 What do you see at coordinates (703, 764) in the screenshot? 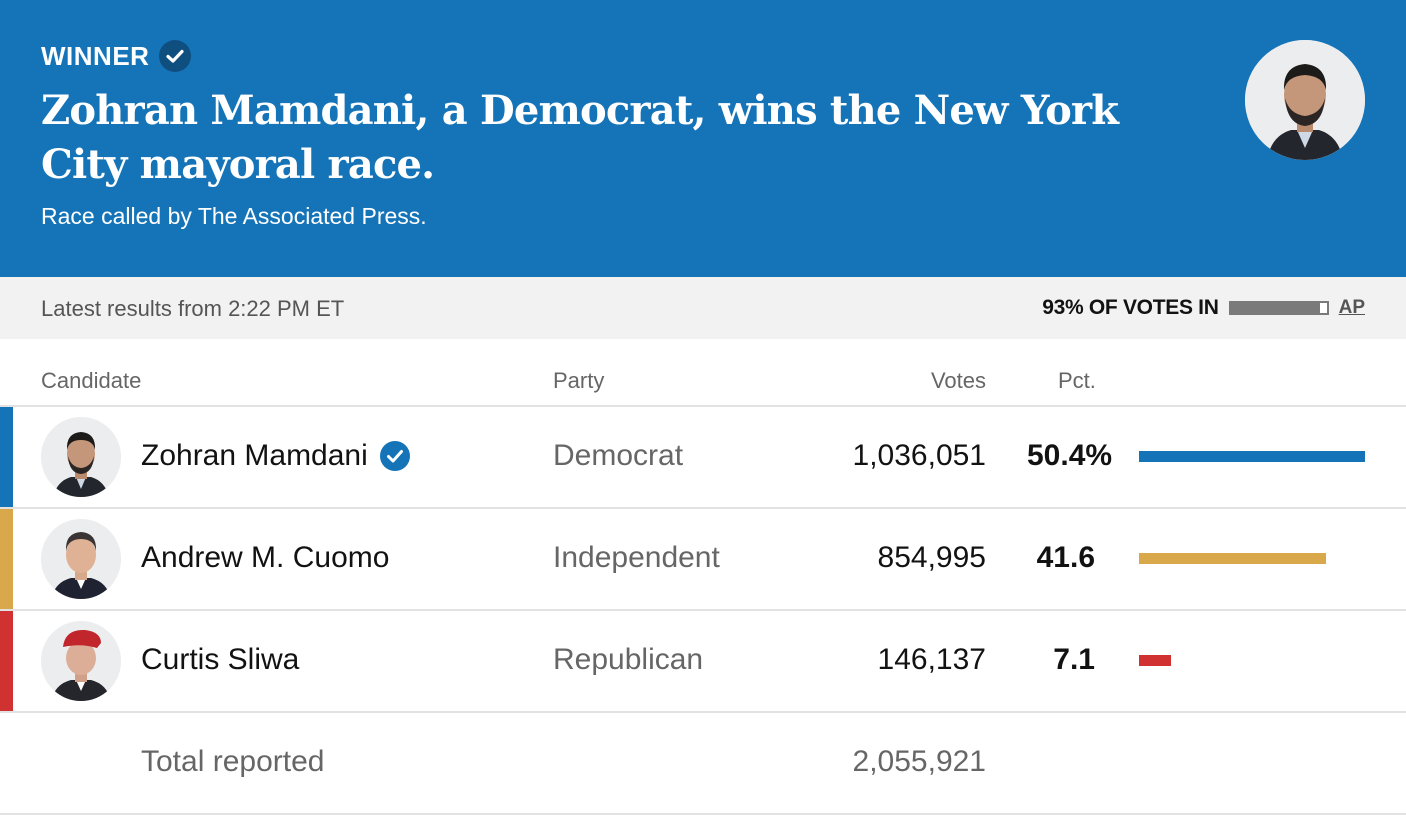
I see `total-row: Total reported 2,055,921` at bounding box center [703, 764].